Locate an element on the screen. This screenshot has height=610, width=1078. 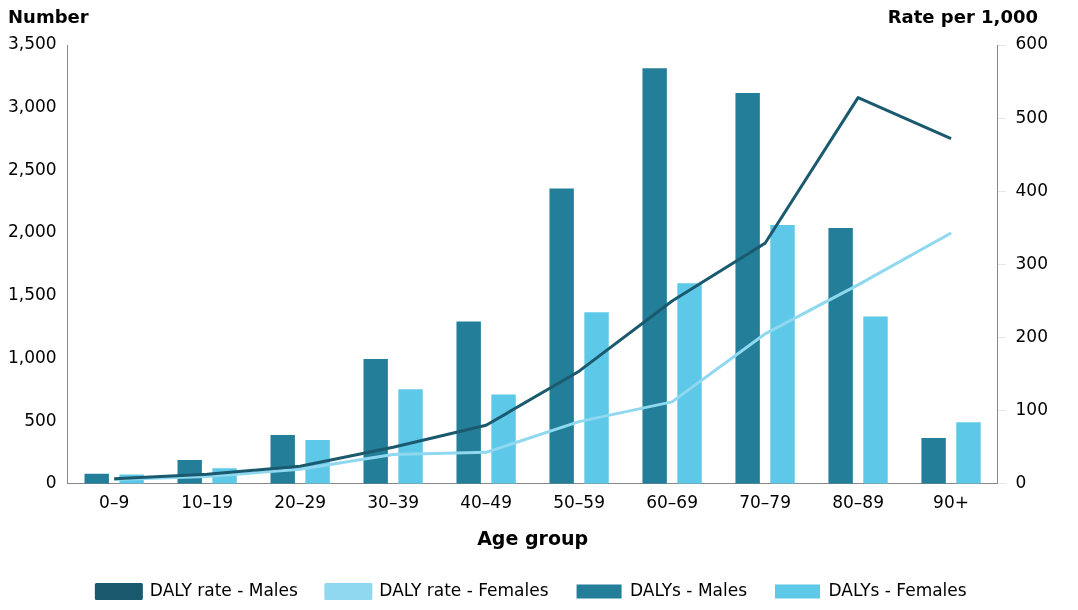
y2-tick-label: 400 is located at coordinates (1032, 189).